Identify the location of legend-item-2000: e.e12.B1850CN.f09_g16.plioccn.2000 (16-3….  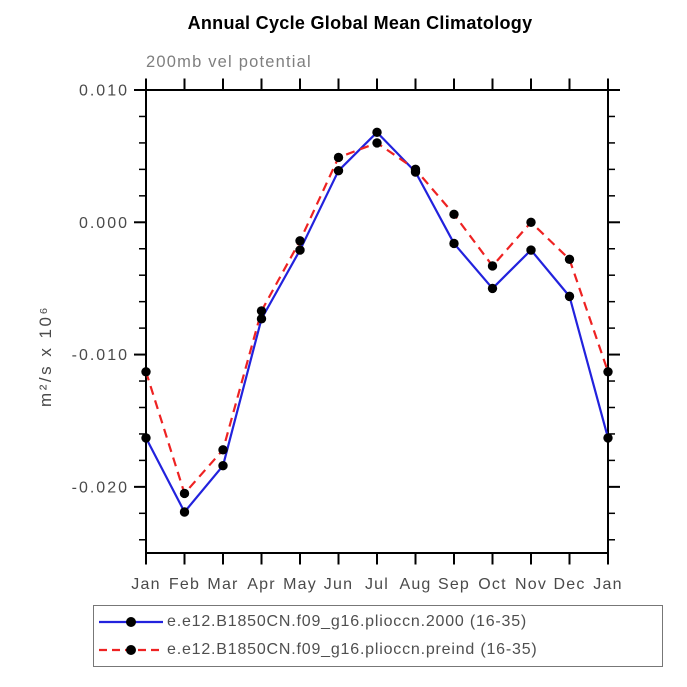
(379, 622).